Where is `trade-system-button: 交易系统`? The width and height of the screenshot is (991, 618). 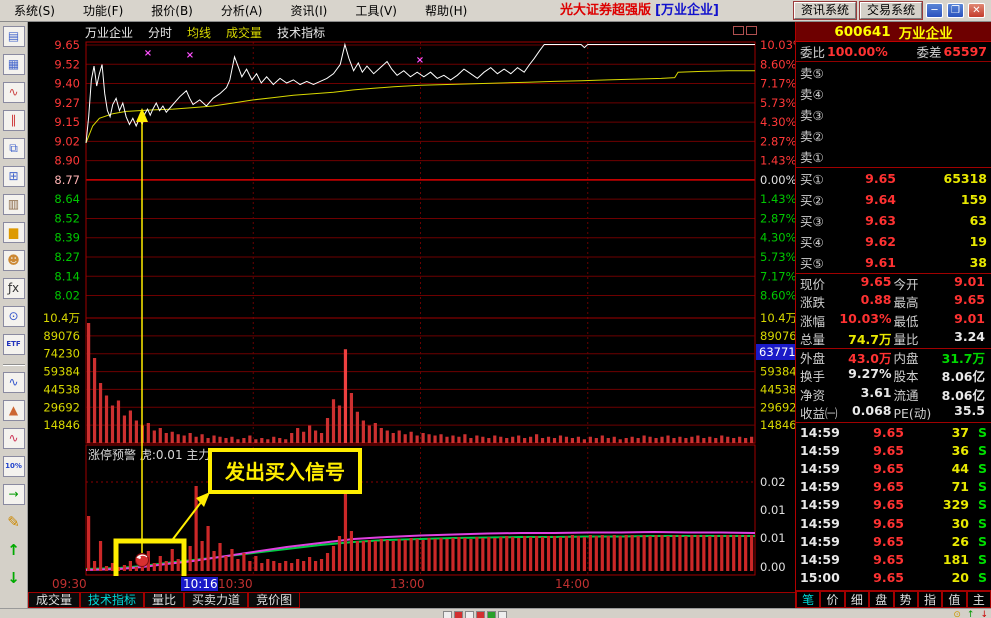 trade-system-button: 交易系统 is located at coordinates (891, 10).